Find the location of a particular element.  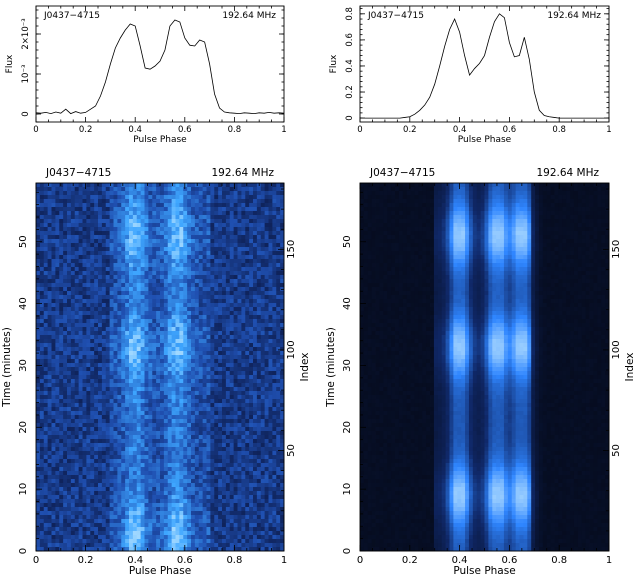

y-tick-label: 0.8 is located at coordinates (350, 14).